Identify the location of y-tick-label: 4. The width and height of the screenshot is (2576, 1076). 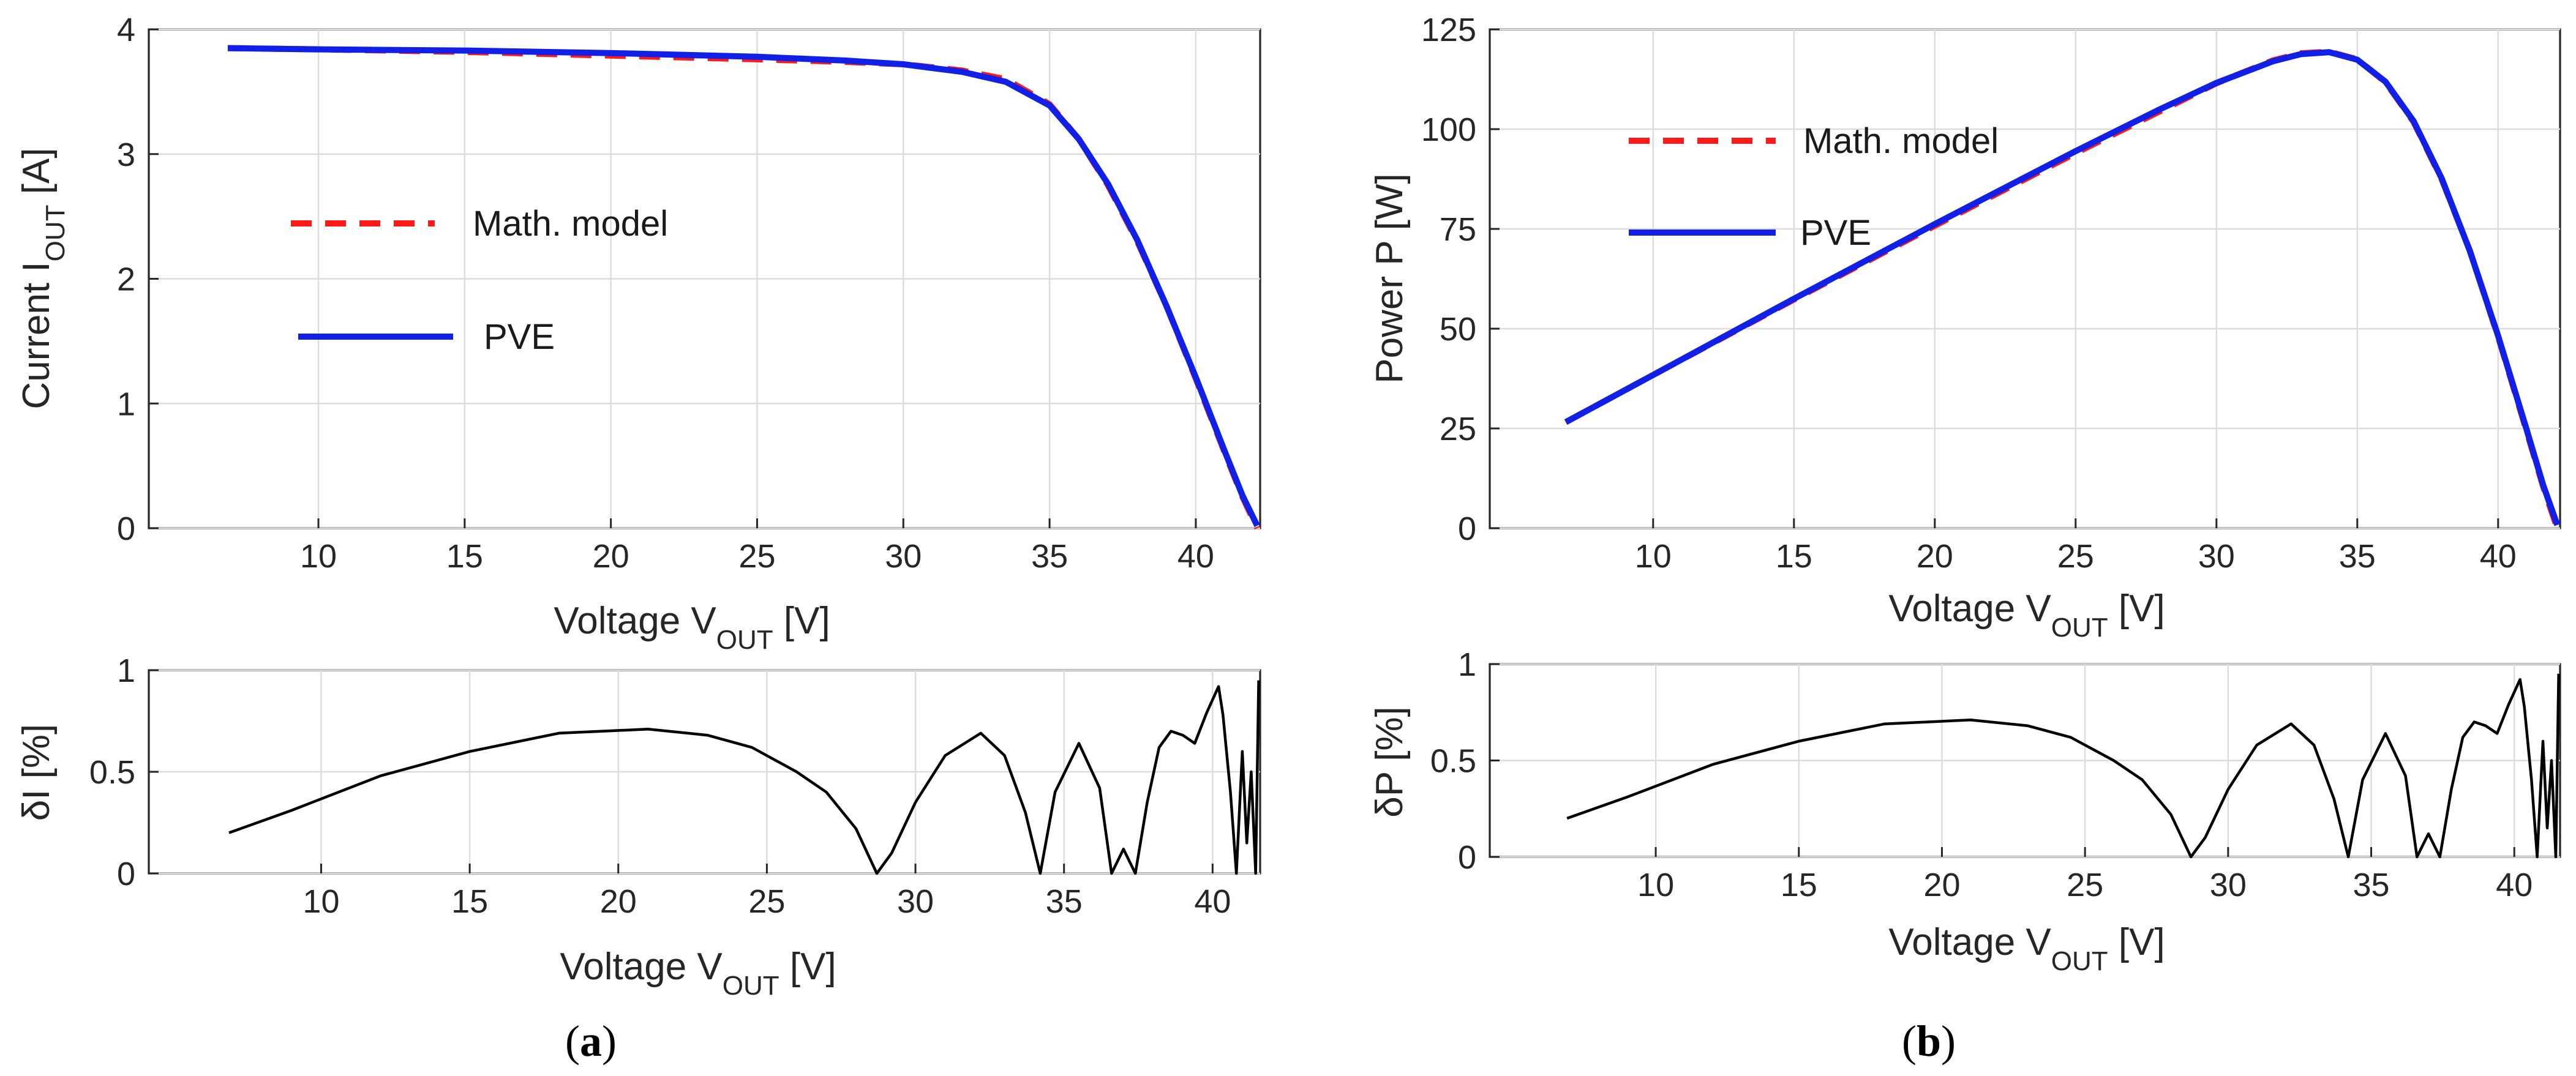
(126, 30).